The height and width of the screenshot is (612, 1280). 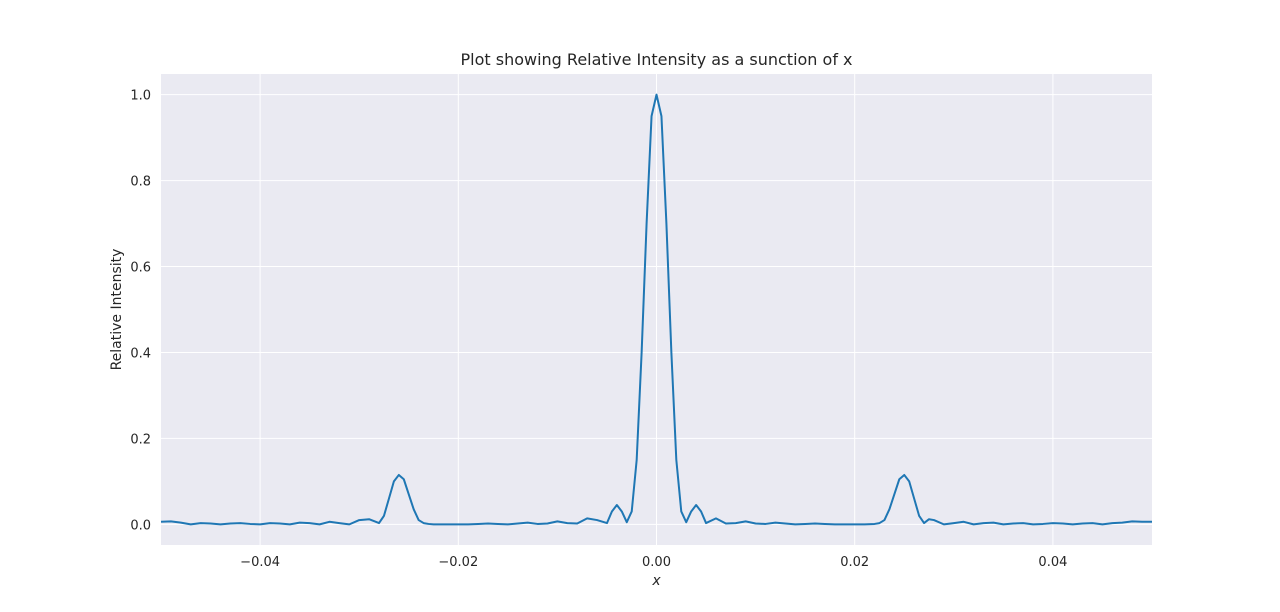 I want to click on y-tick-labels: 0.0 0.2 0.4 0.6 0.8 1.0, so click(x=140, y=311).